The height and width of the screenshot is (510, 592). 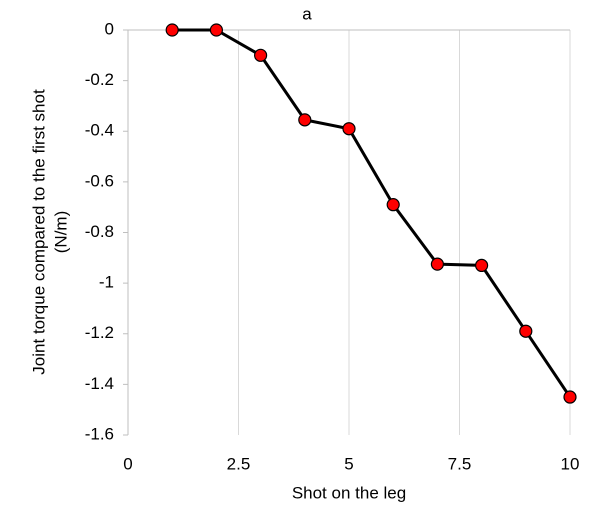 I want to click on y-tick-label: -1.6, so click(x=99, y=433).